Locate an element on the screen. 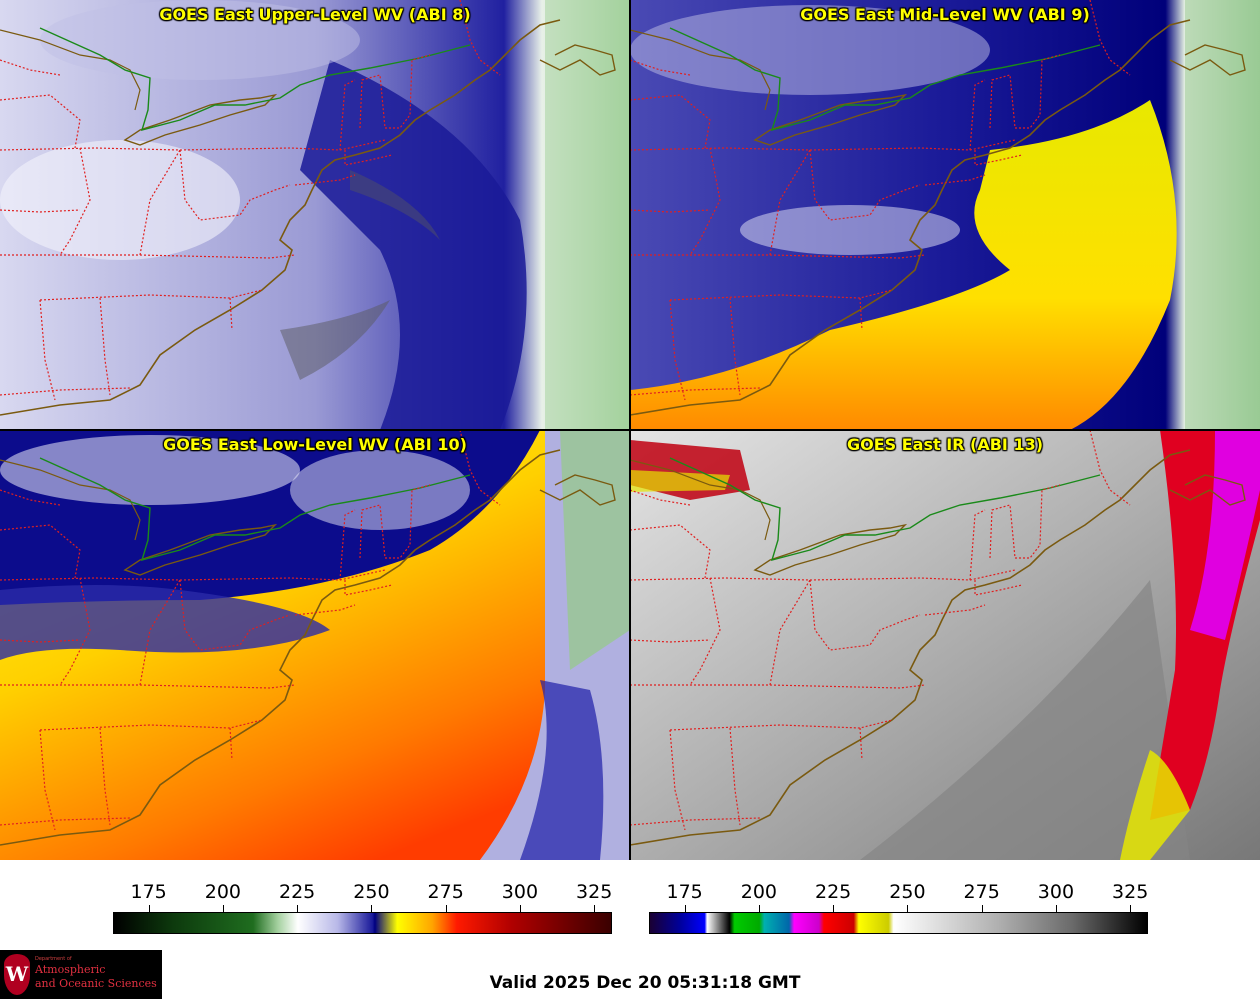 This screenshot has height=999, width=1260. uw-seal-icon: W is located at coordinates (17, 974).